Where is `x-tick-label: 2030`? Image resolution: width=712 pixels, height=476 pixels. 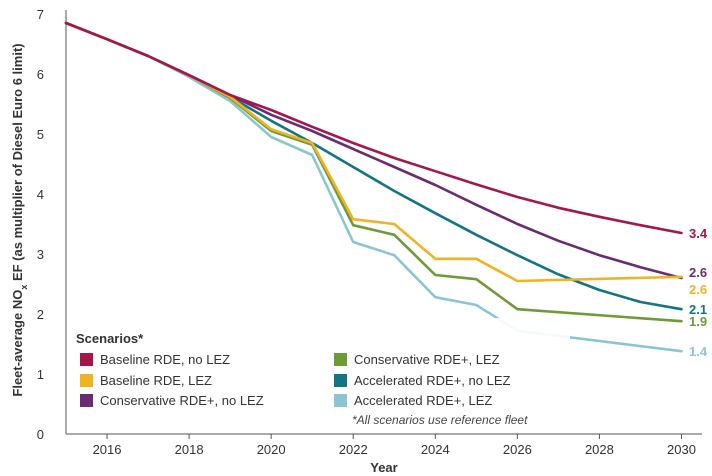 x-tick-label: 2030 is located at coordinates (681, 449).